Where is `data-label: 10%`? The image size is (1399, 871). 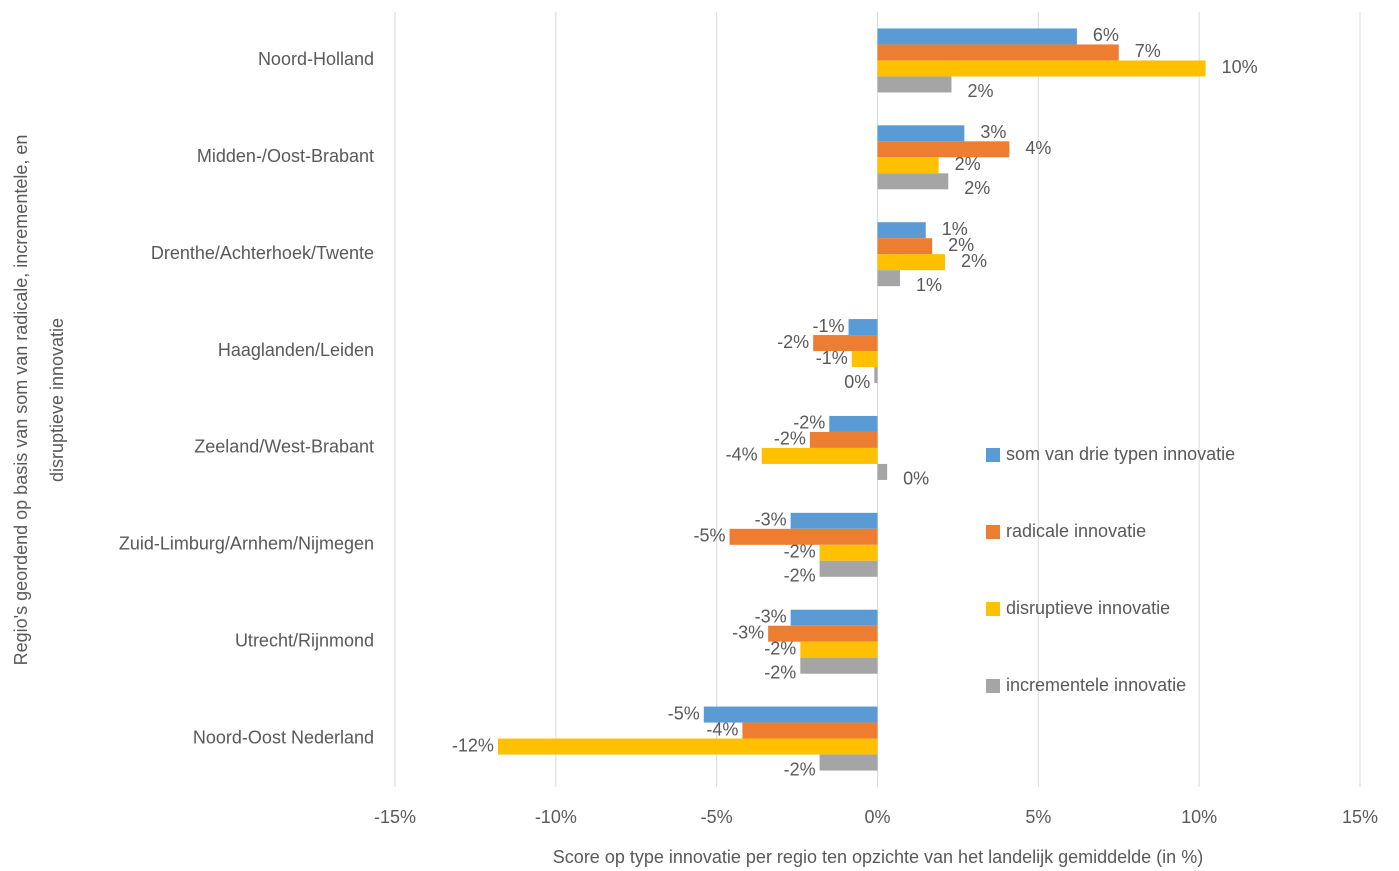
data-label: 10% is located at coordinates (1240, 67).